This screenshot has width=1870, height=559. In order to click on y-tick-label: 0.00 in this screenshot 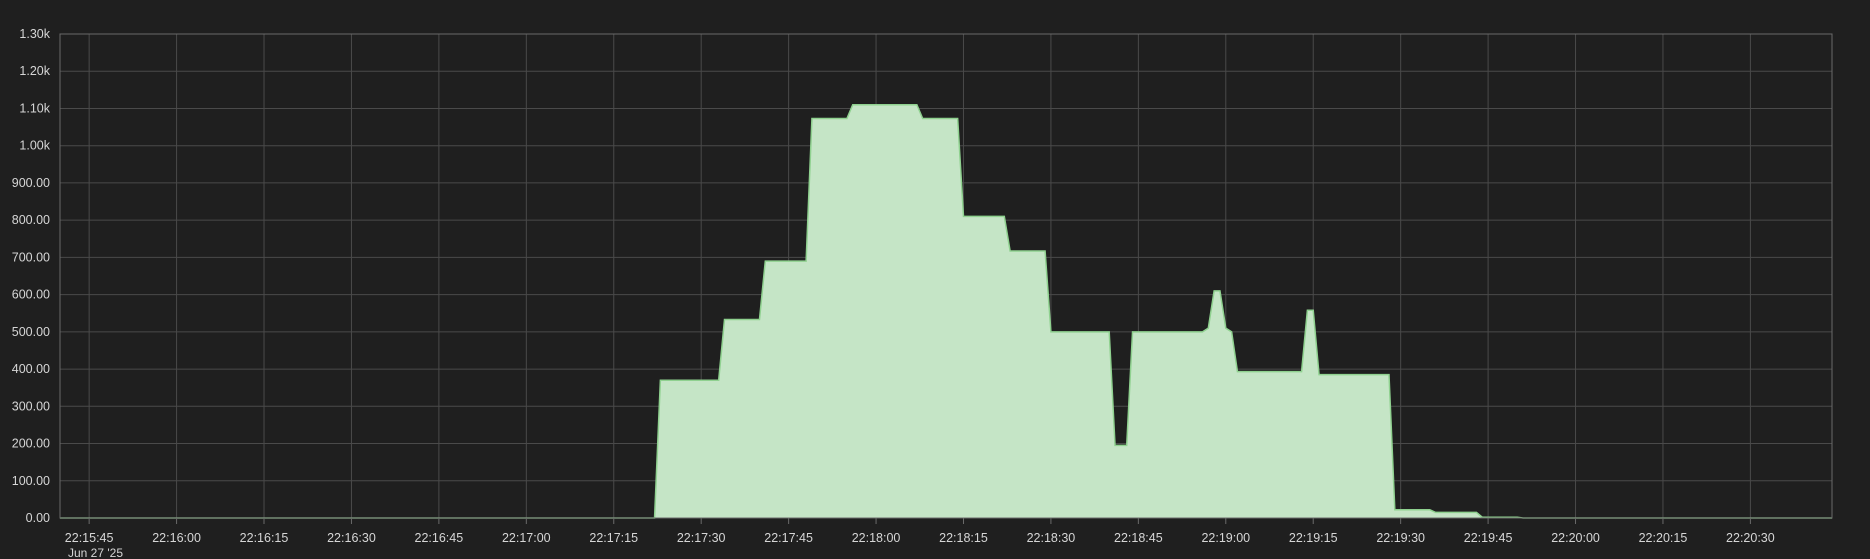, I will do `click(38, 518)`.